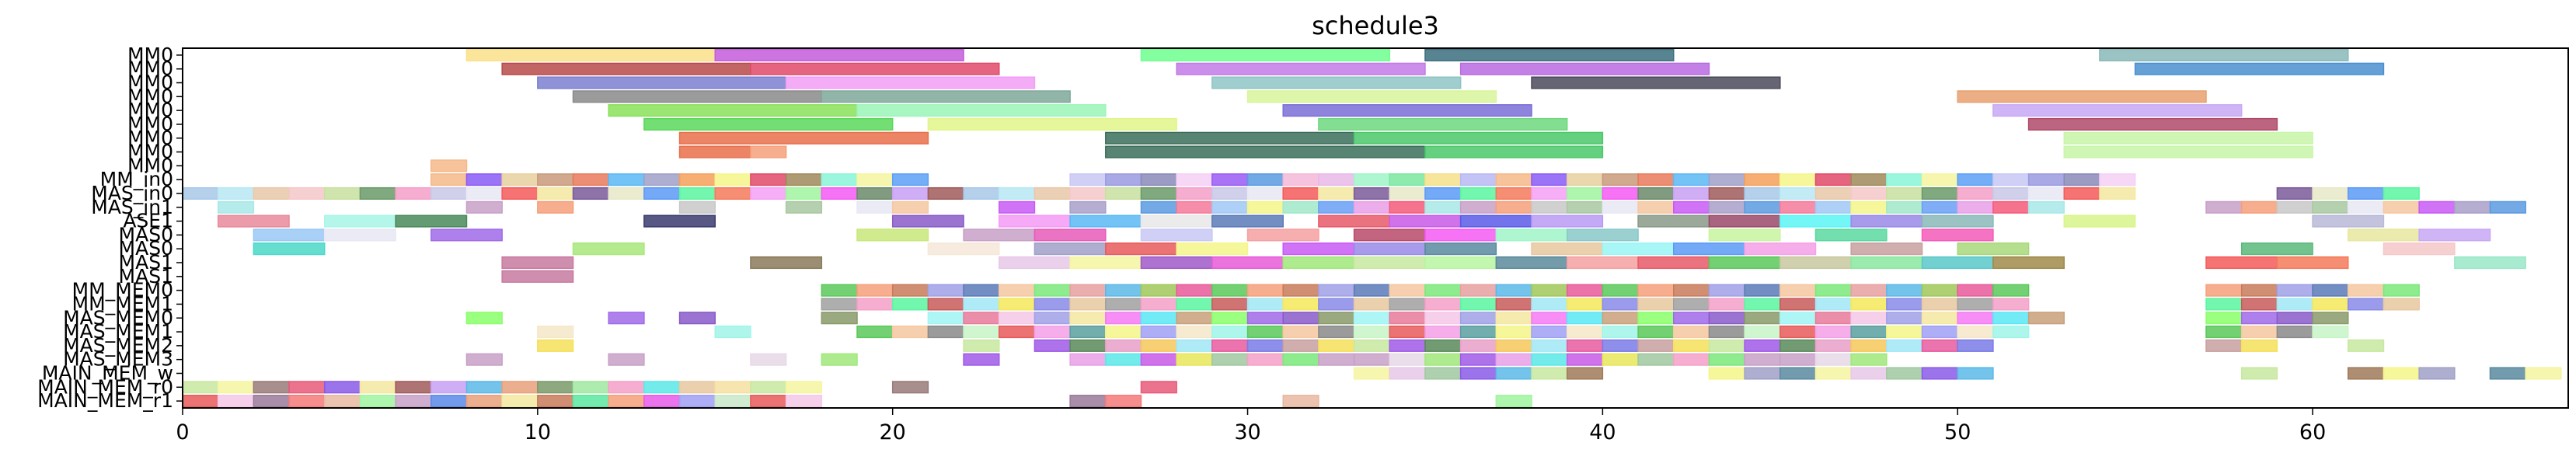 This screenshot has width=2576, height=460. Describe the element at coordinates (1958, 432) in the screenshot. I see `x-tick-label: 50` at that location.